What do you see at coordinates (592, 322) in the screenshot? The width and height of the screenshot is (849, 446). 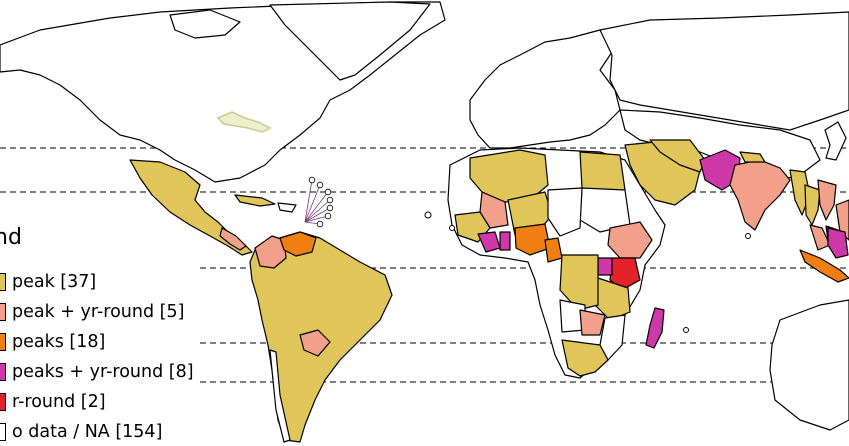 I see `zambia` at bounding box center [592, 322].